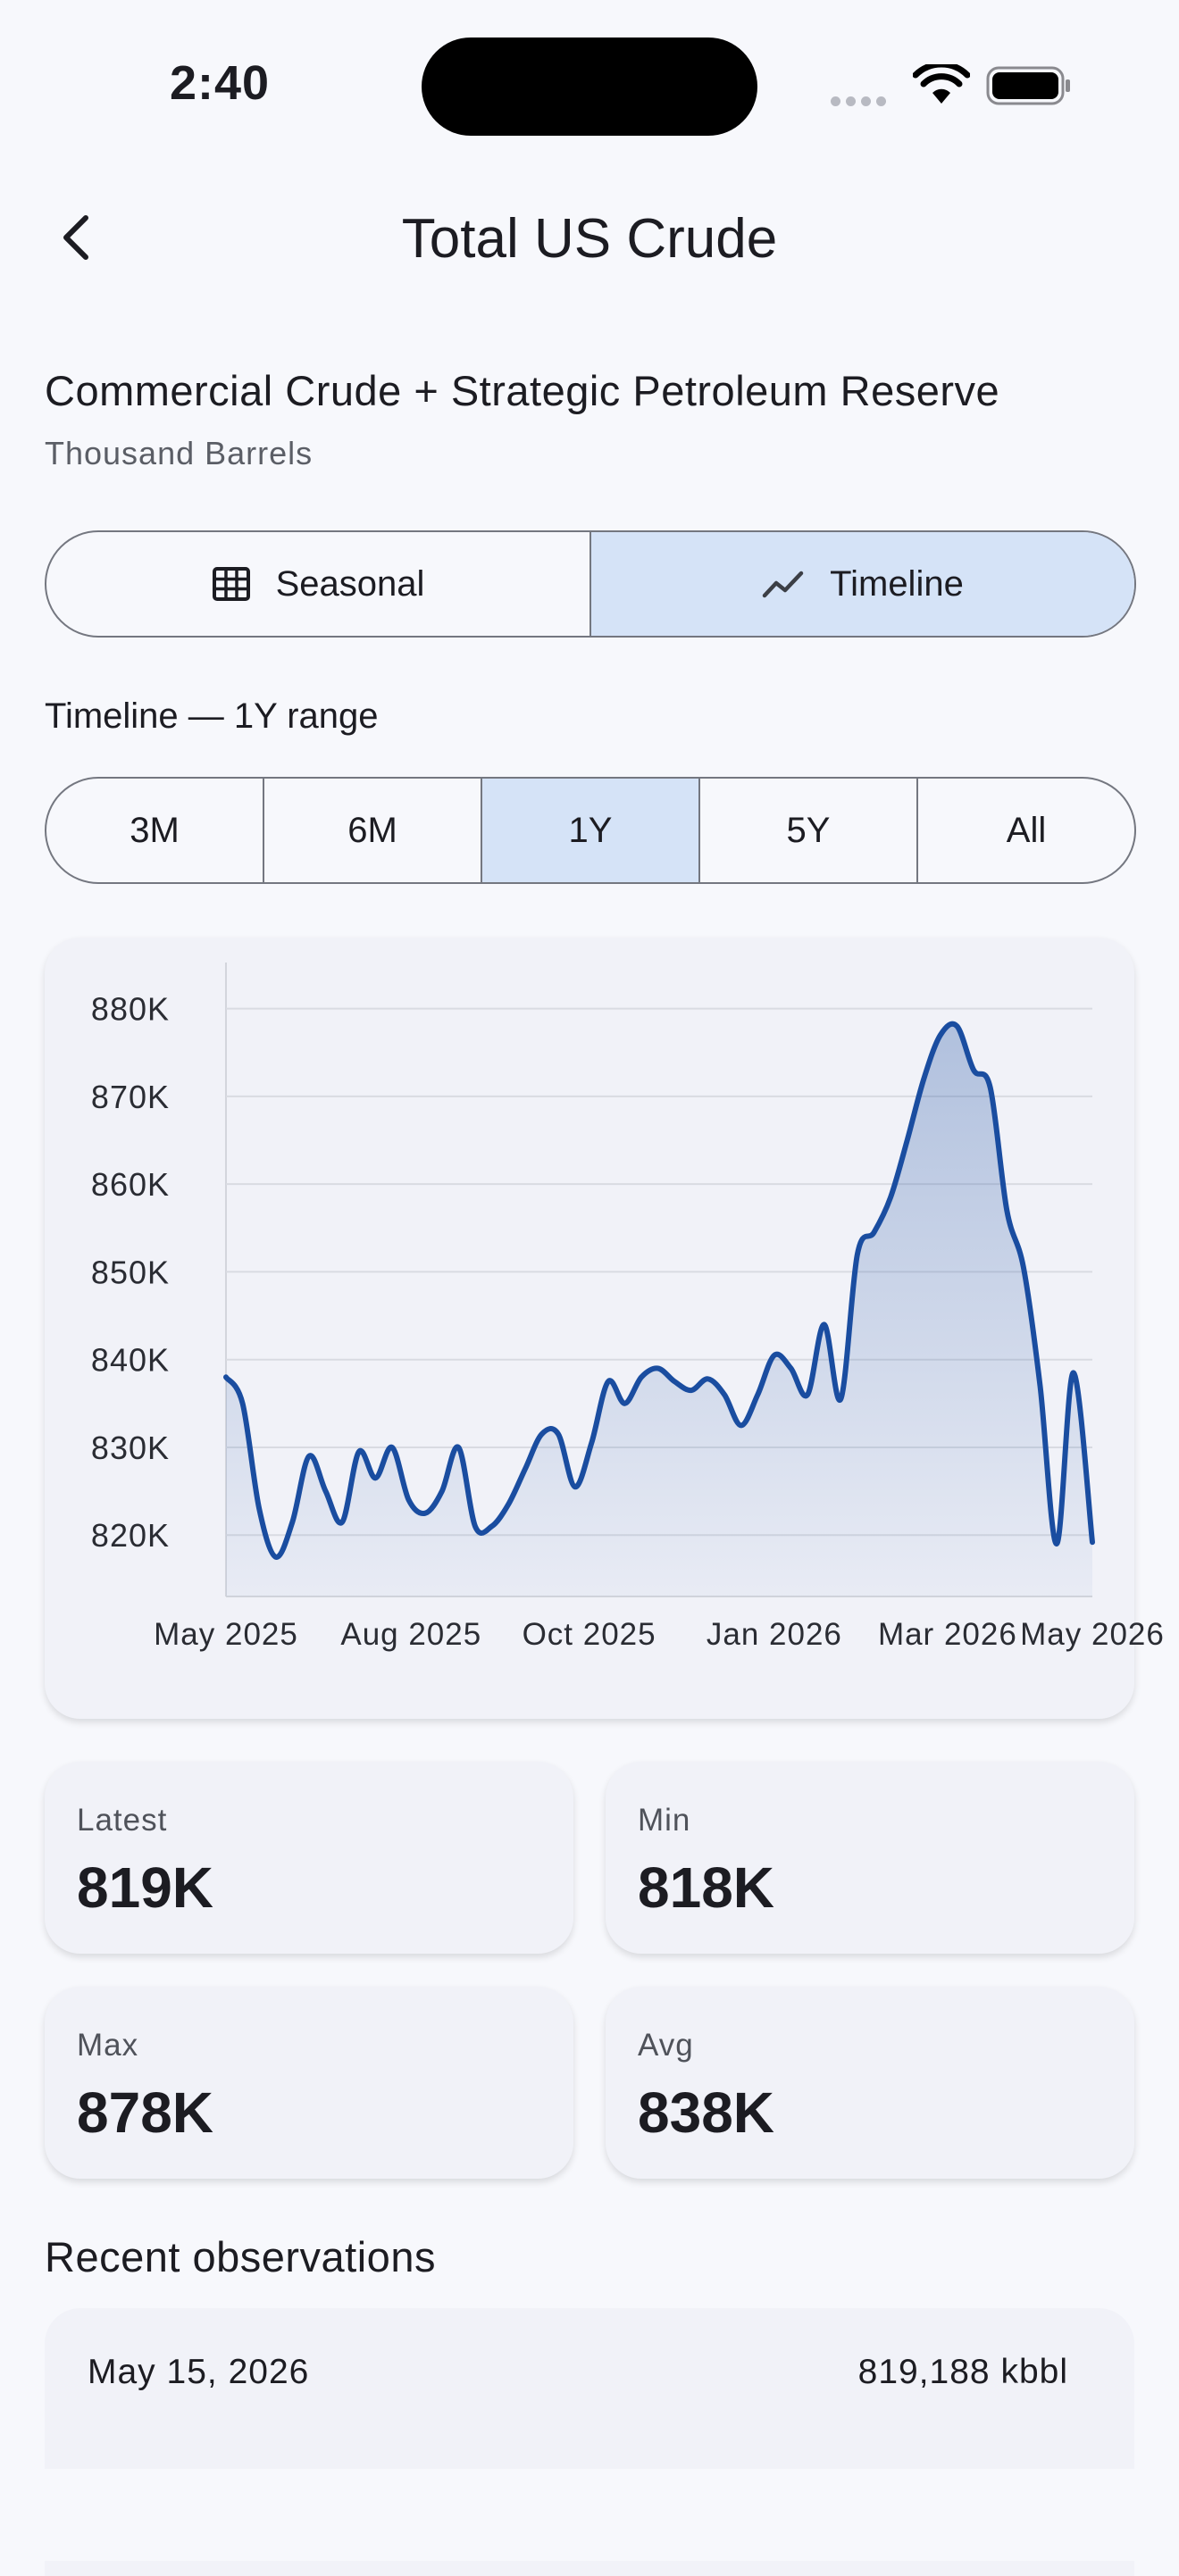 Image resolution: width=1179 pixels, height=2576 pixels. I want to click on status-bar: 2:40, so click(589, 89).